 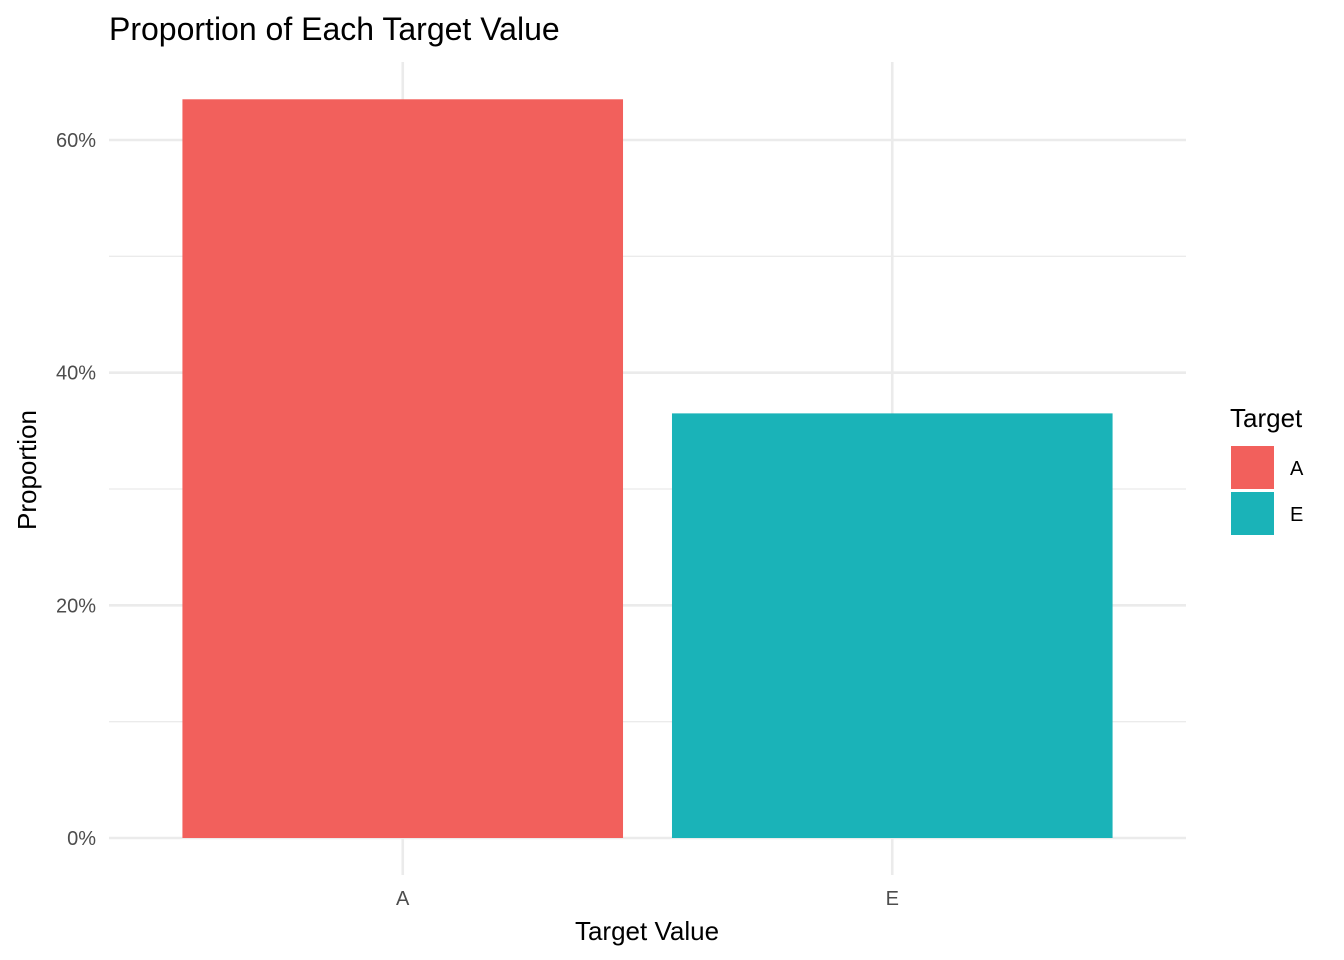 What do you see at coordinates (76, 606) in the screenshot?
I see `y-tick-label: 20%` at bounding box center [76, 606].